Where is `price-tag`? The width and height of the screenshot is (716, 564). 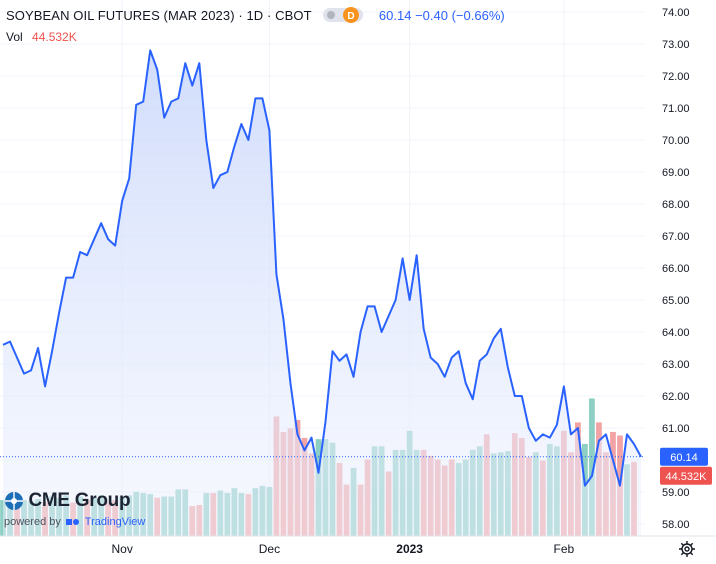
price-tag is located at coordinates (684, 456).